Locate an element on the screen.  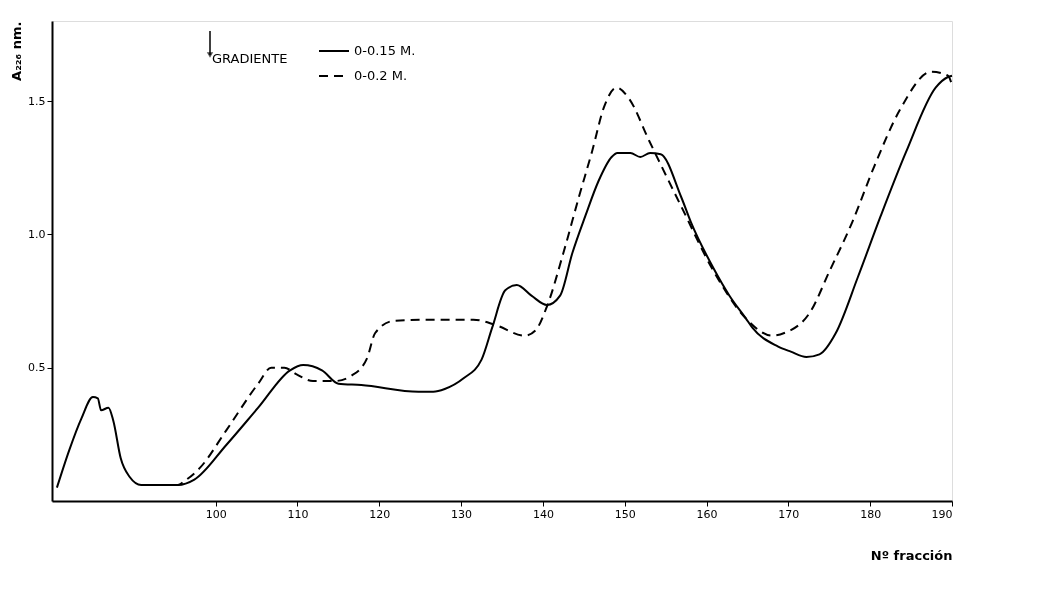
legend-title: GRADIENTE is located at coordinates (250, 58).